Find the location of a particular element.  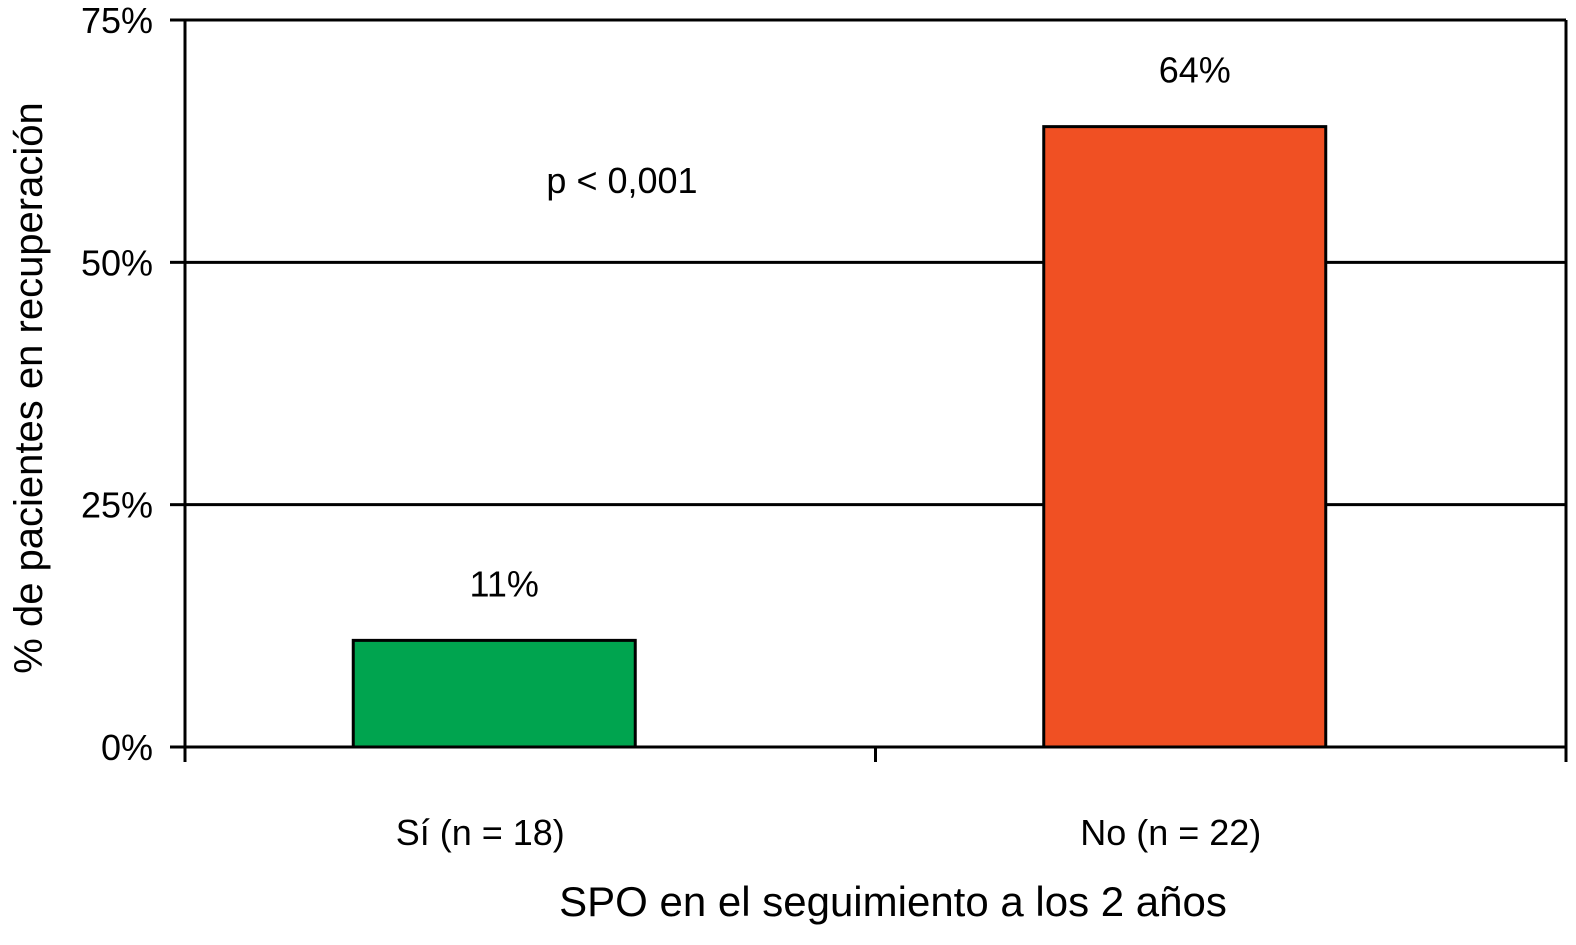

x-category-label: Sí (n = 18) is located at coordinates (480, 832).